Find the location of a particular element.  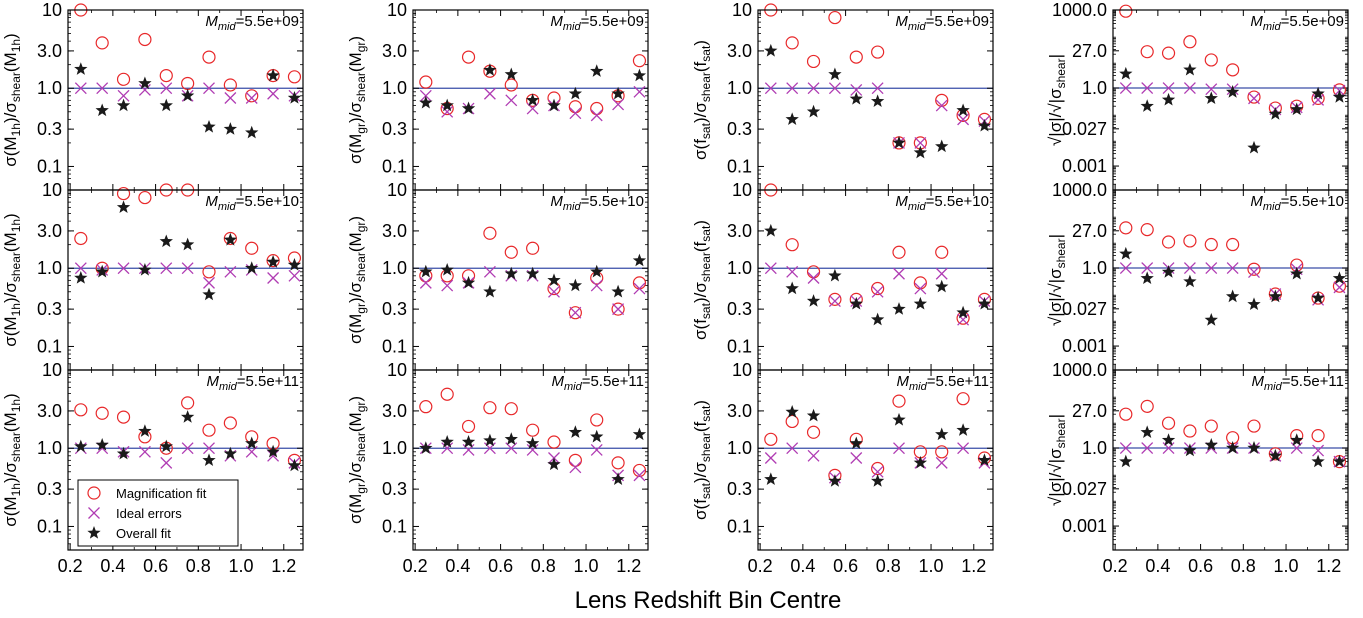

legend-marker-circle is located at coordinates (94, 493).